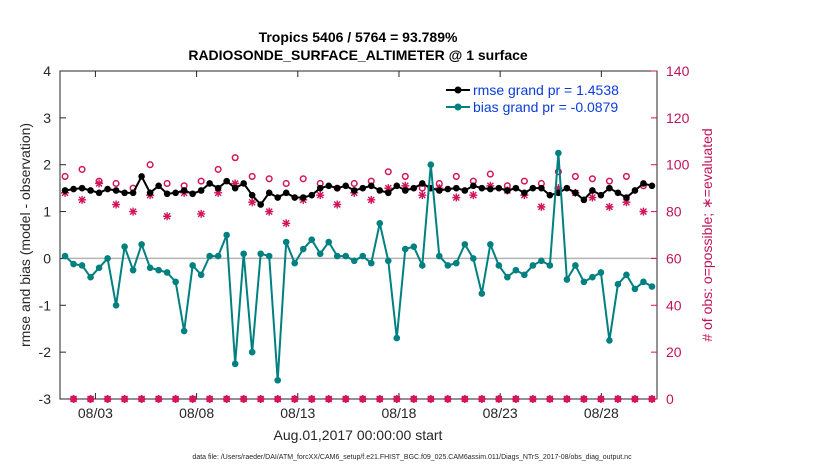  Describe the element at coordinates (707, 234) in the screenshot. I see `y-axis-right-label: # of obs: o=possible; ∗=evaluated` at that location.